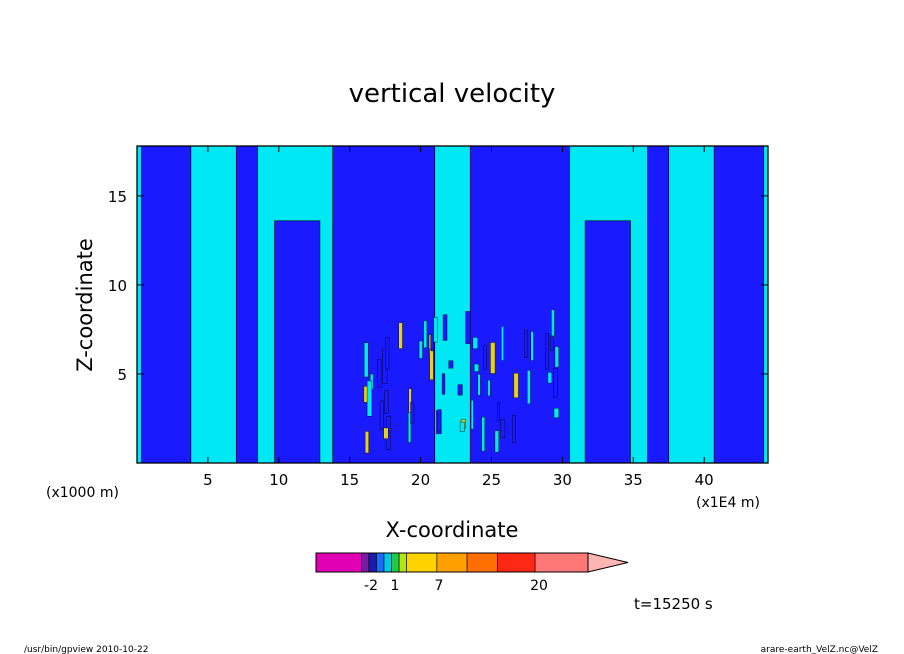 The image size is (904, 654). Describe the element at coordinates (82, 493) in the screenshot. I see `x-unit-left: (x1000 m)` at that location.